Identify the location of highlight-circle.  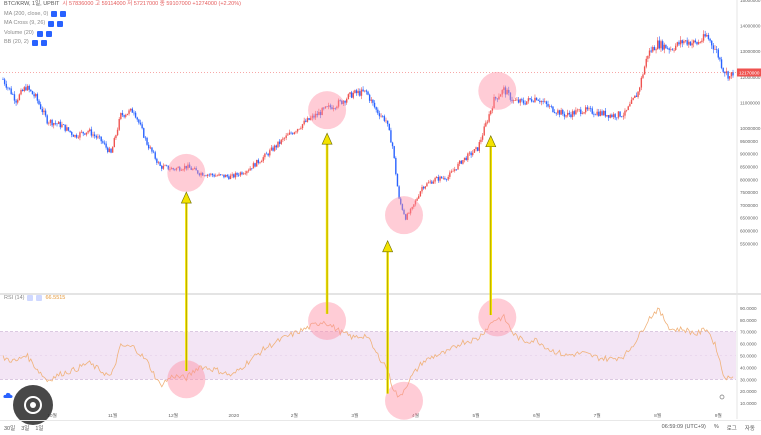
(327, 320).